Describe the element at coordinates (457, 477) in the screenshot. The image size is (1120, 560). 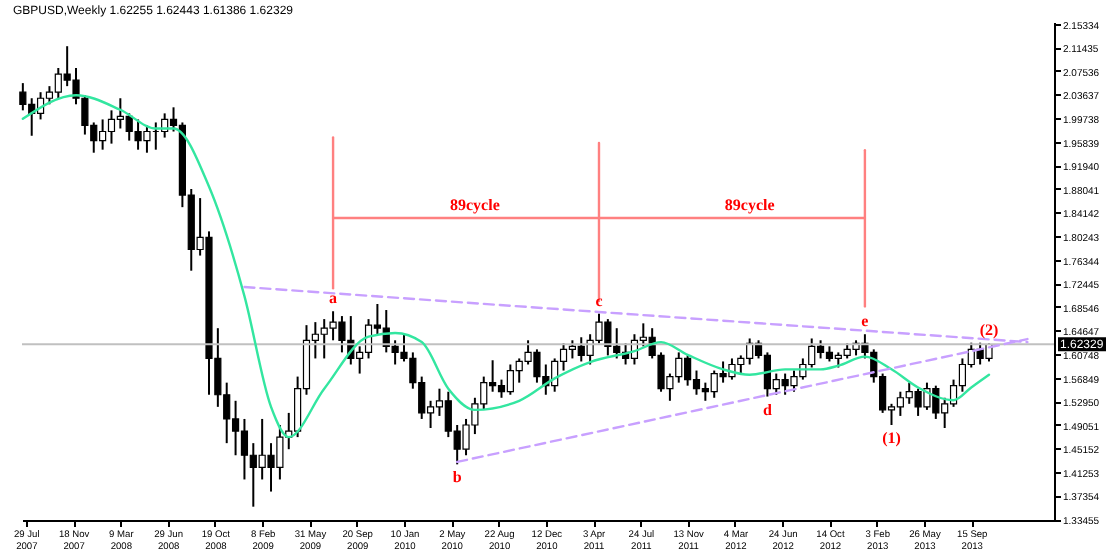
I see `annotation: b` at that location.